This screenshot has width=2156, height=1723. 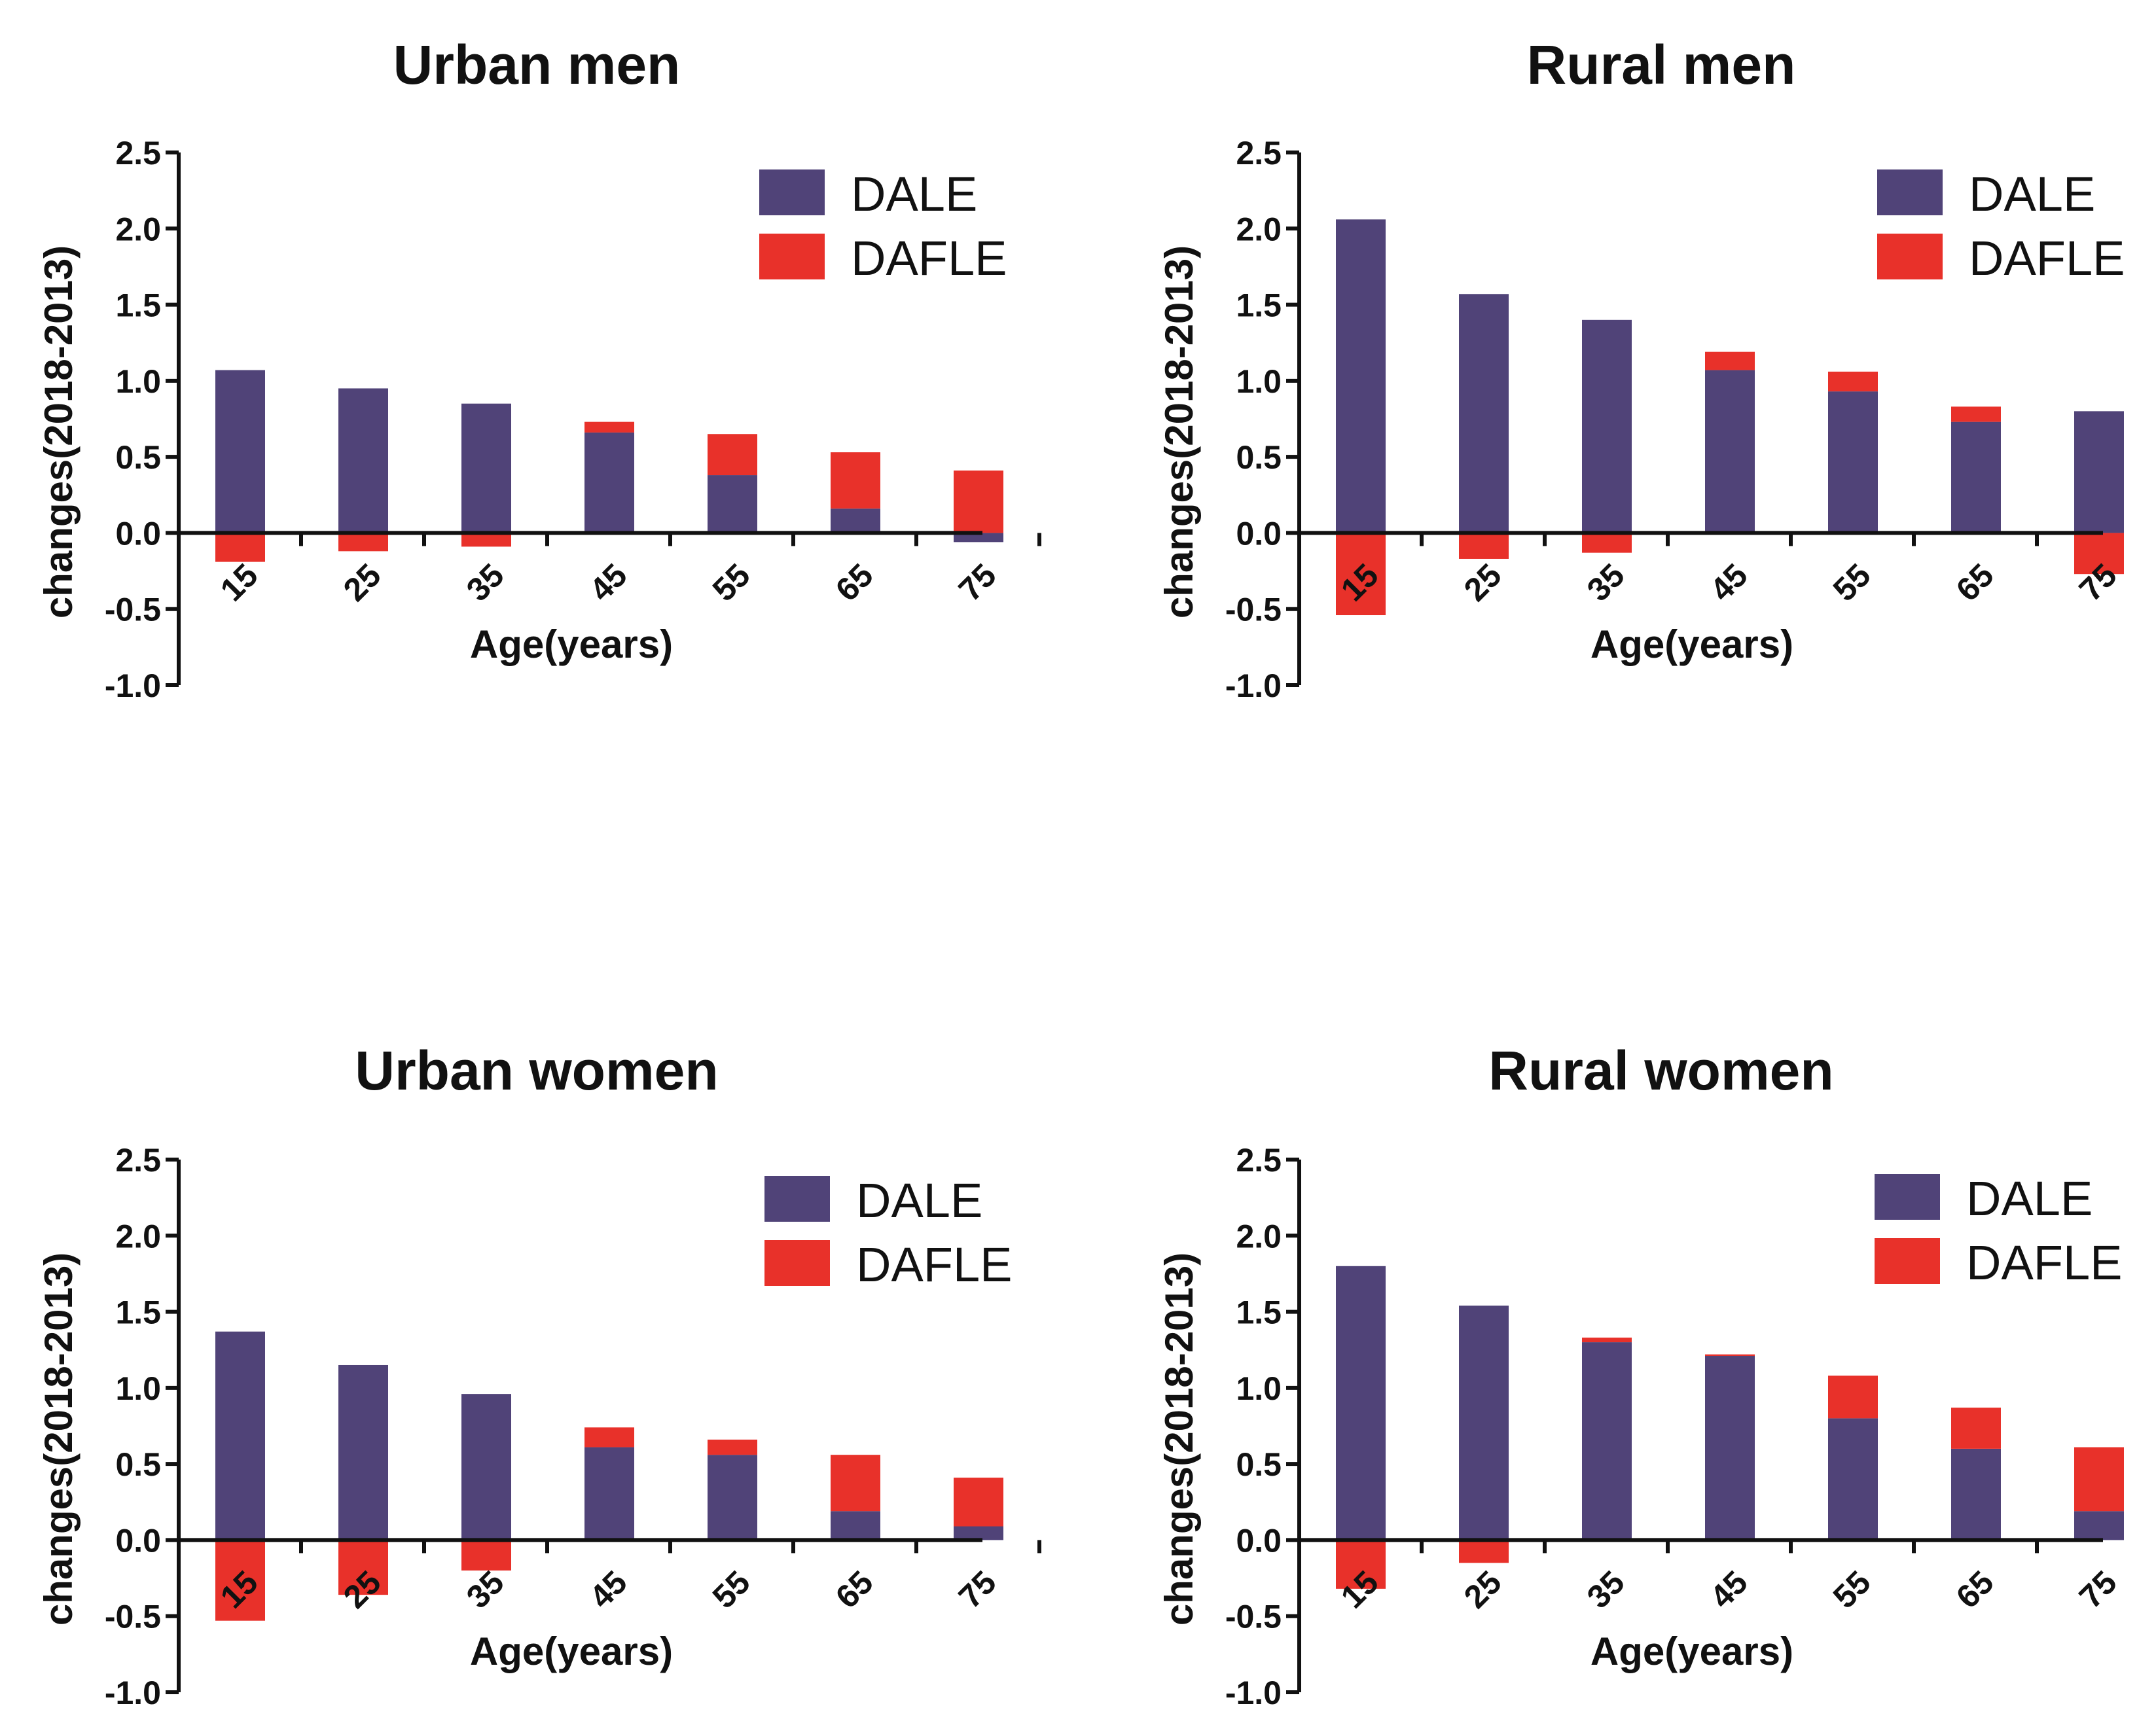 I want to click on y-tick-label: 2.0, so click(x=138, y=229).